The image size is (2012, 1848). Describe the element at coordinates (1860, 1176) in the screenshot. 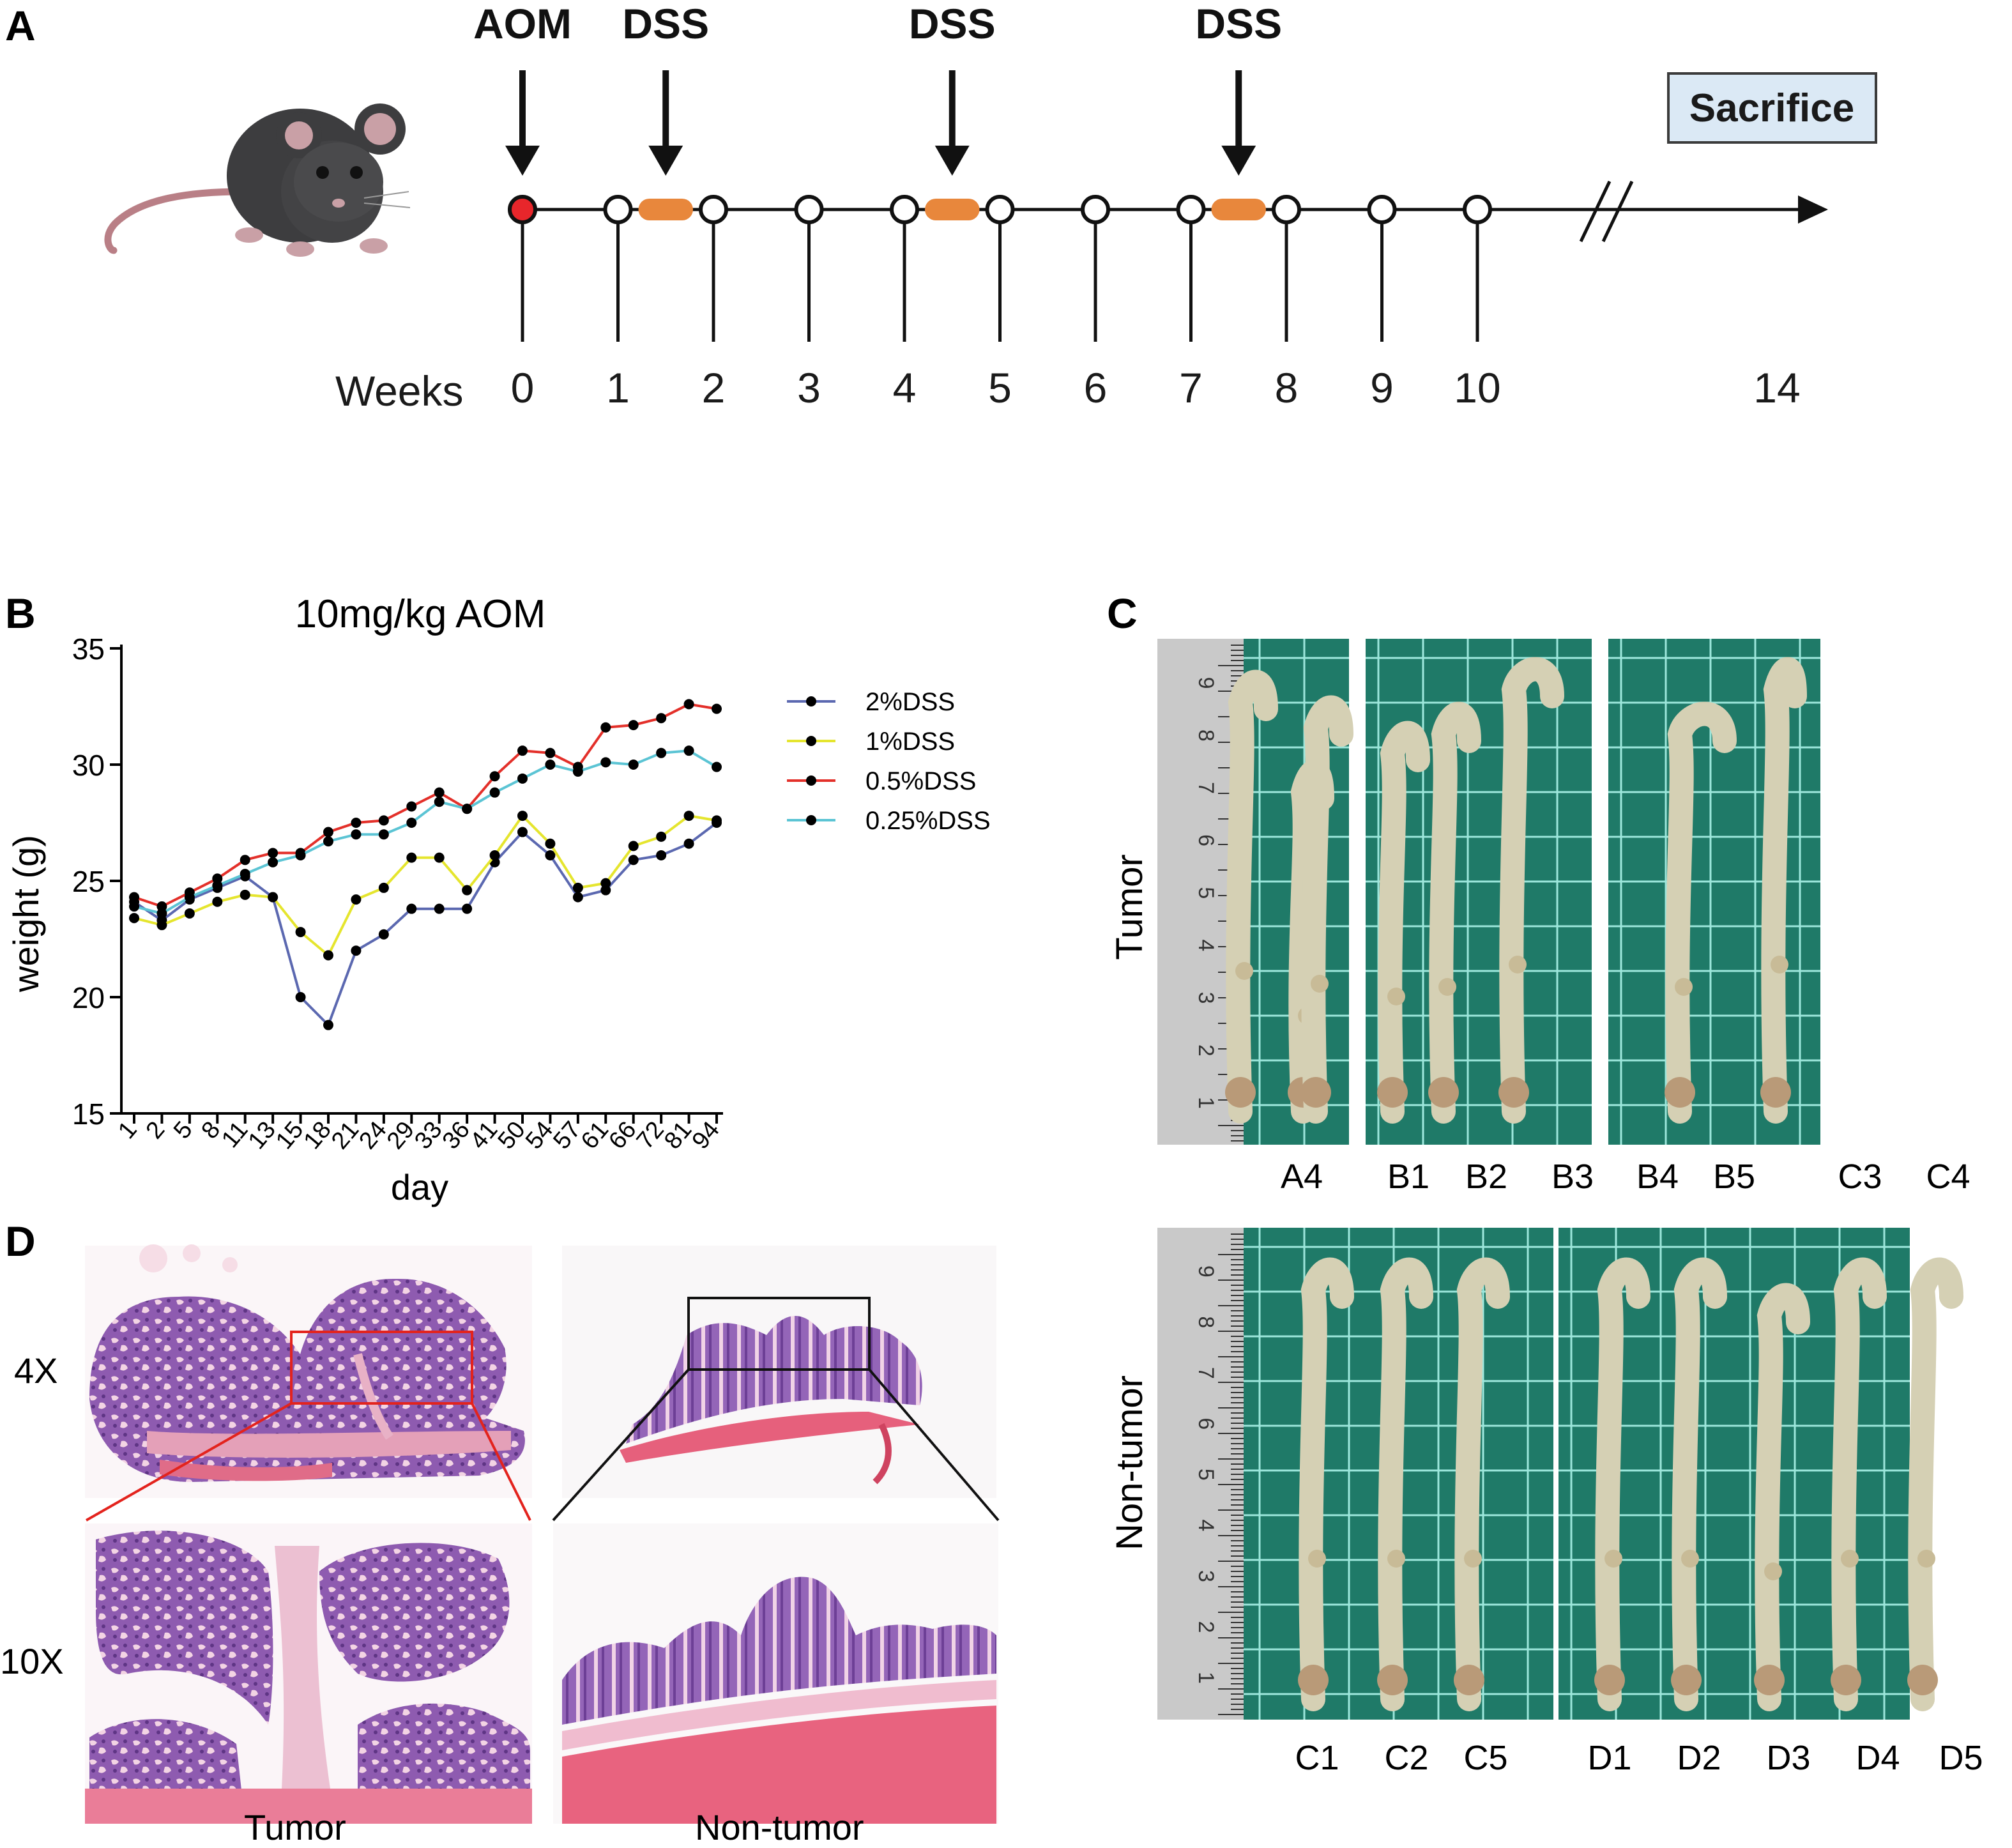

I see `tumor-sample-label: C3` at that location.